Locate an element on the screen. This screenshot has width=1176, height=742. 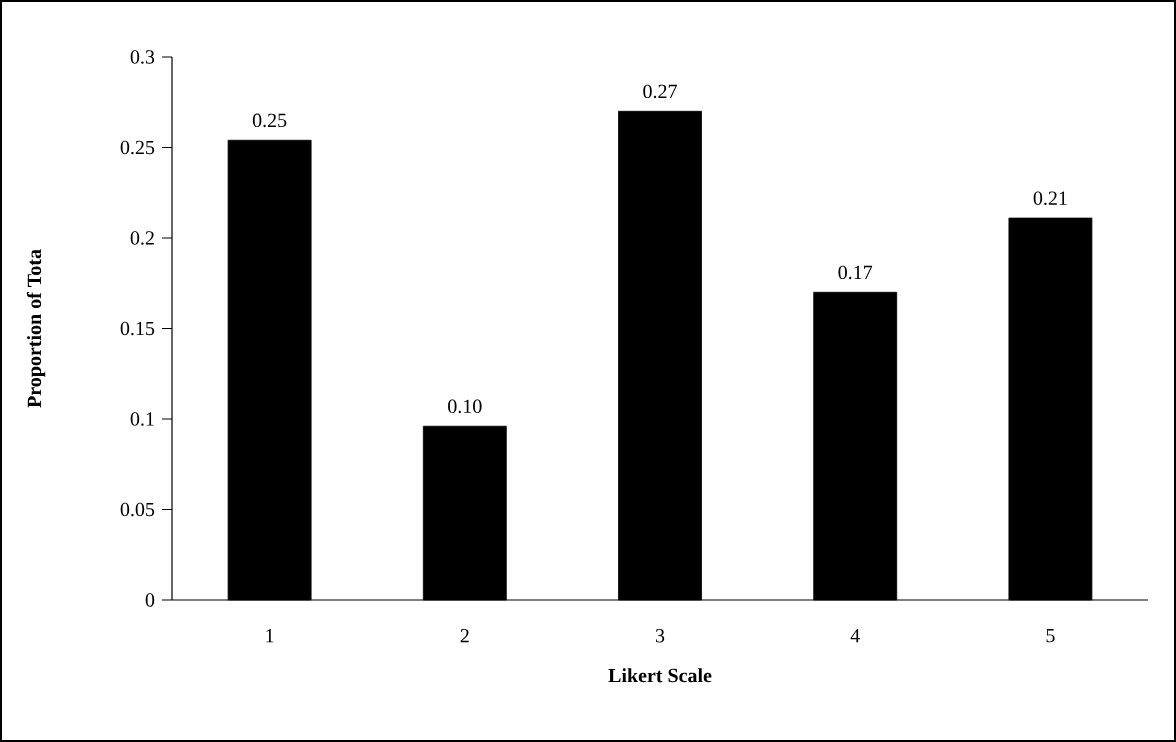
x-tick-label: 4 is located at coordinates (855, 636).